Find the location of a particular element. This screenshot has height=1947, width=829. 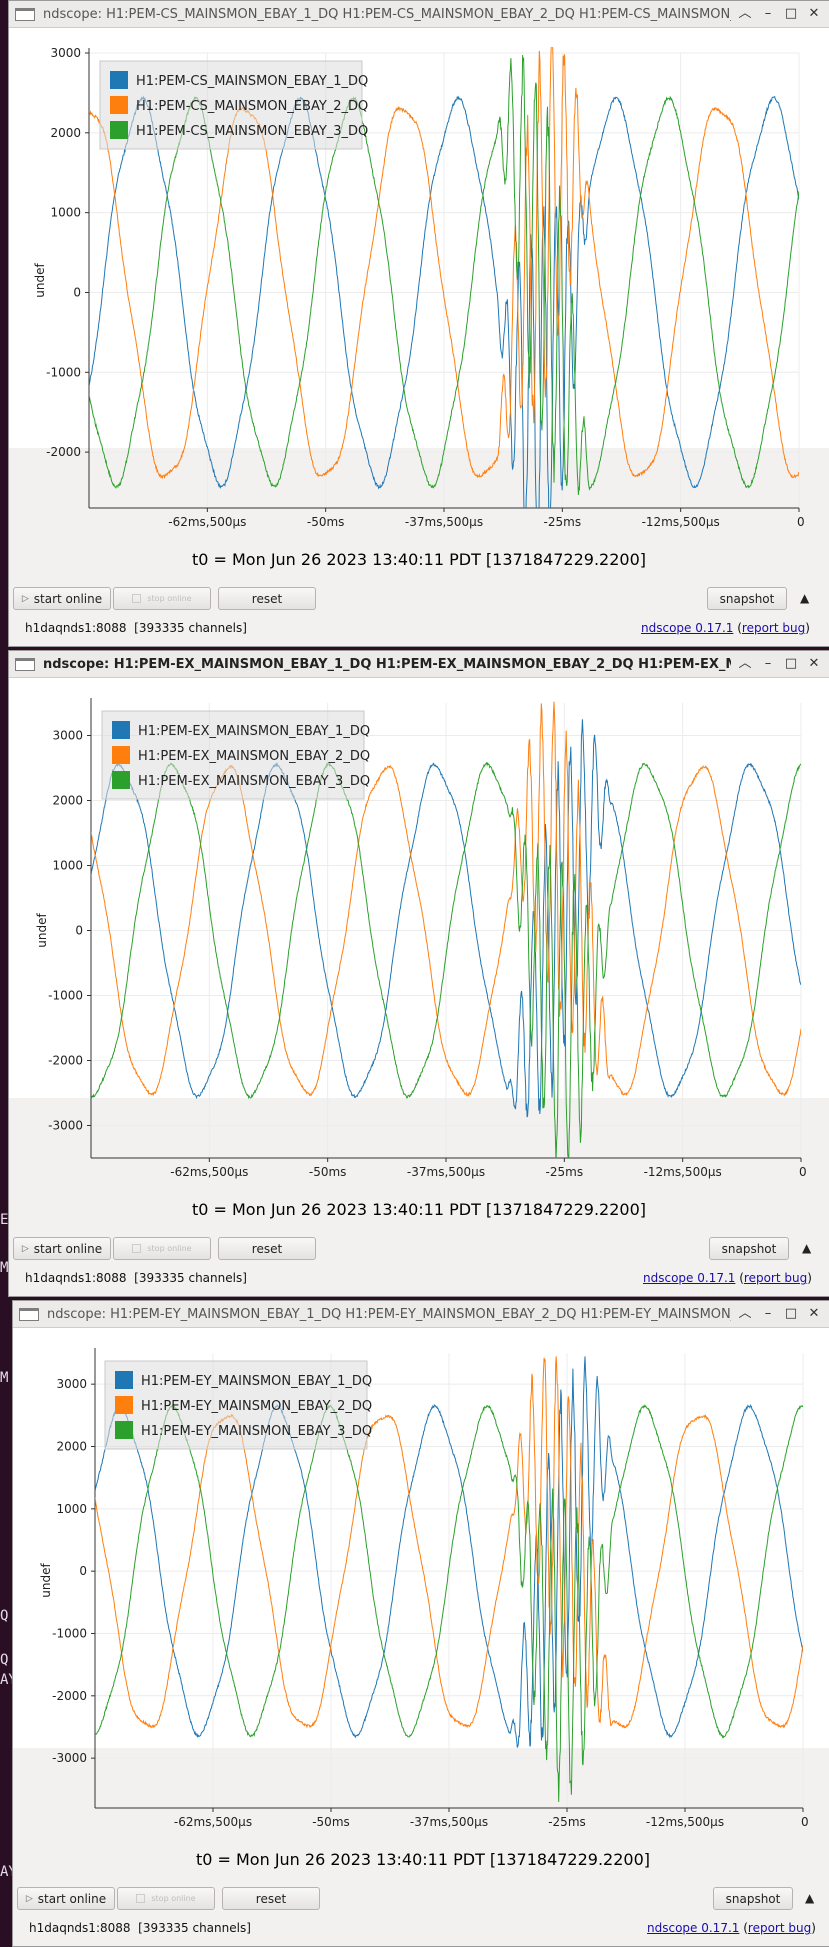

legend-label: H1:PEM-EY_MAINSMON_EBAY_2_DQ is located at coordinates (256, 1406).